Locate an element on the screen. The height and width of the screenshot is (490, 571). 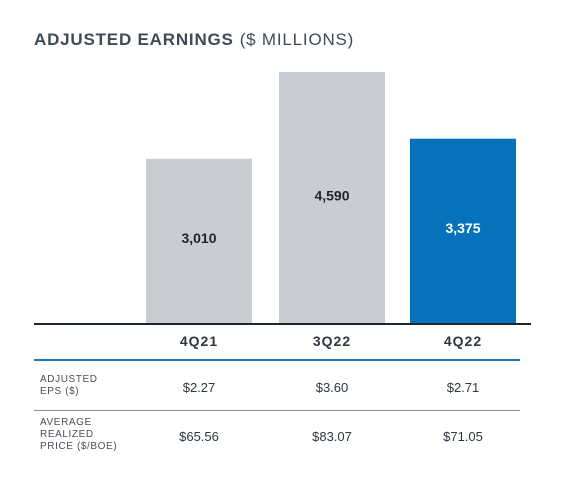
data-label: 3,010 is located at coordinates (198, 238).